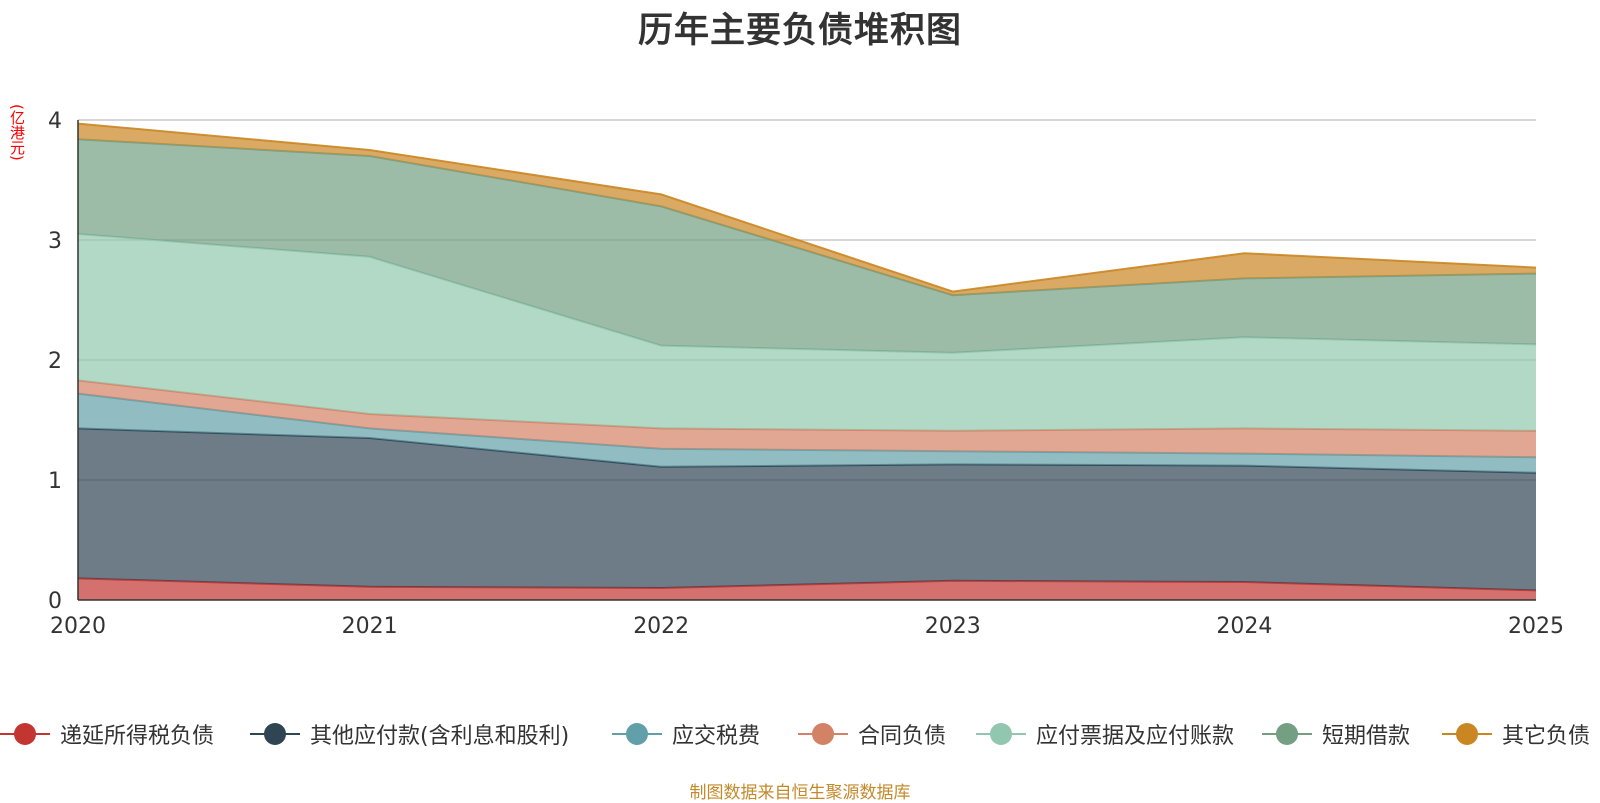 This screenshot has width=1600, height=803. I want to click on x-tick-label: 2024, so click(1244, 626).